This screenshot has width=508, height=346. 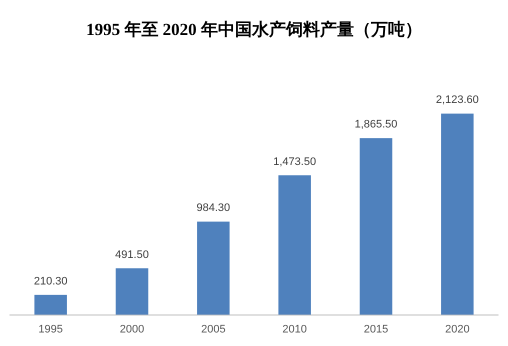 What do you see at coordinates (132, 329) in the screenshot?
I see `x-tick-label: 2000` at bounding box center [132, 329].